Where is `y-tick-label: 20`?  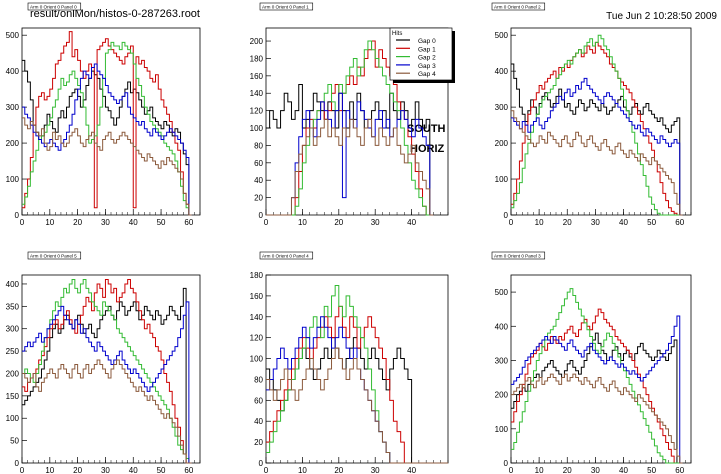 y-tick-label: 20 is located at coordinates (258, 442).